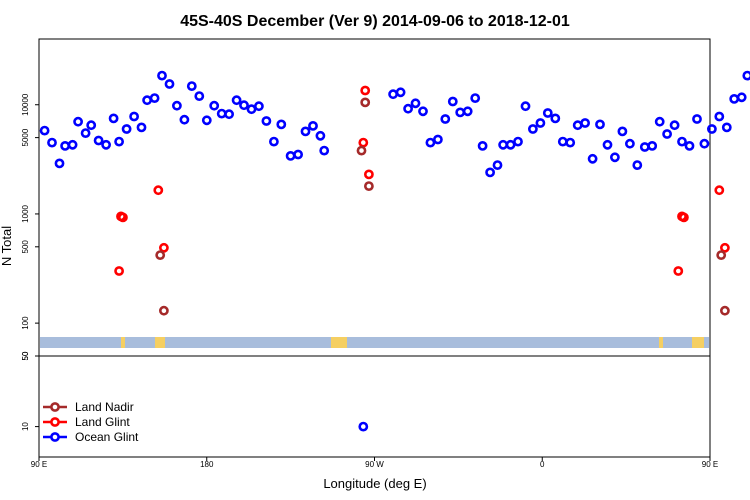  Describe the element at coordinates (30, 226) in the screenshot. I see `y-axis-upper: 50 100 500 1000 5000 10000` at that location.